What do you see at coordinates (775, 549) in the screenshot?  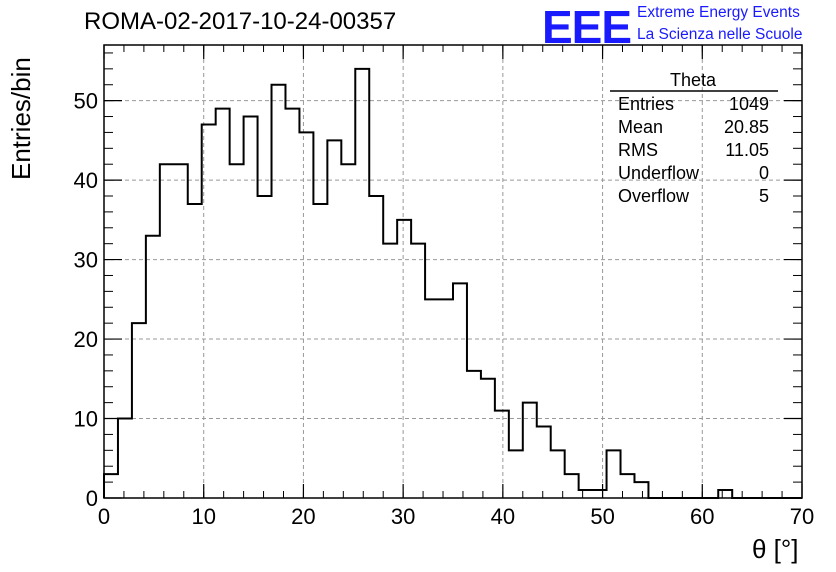 I see `x-axis-label: θ [°]` at bounding box center [775, 549].